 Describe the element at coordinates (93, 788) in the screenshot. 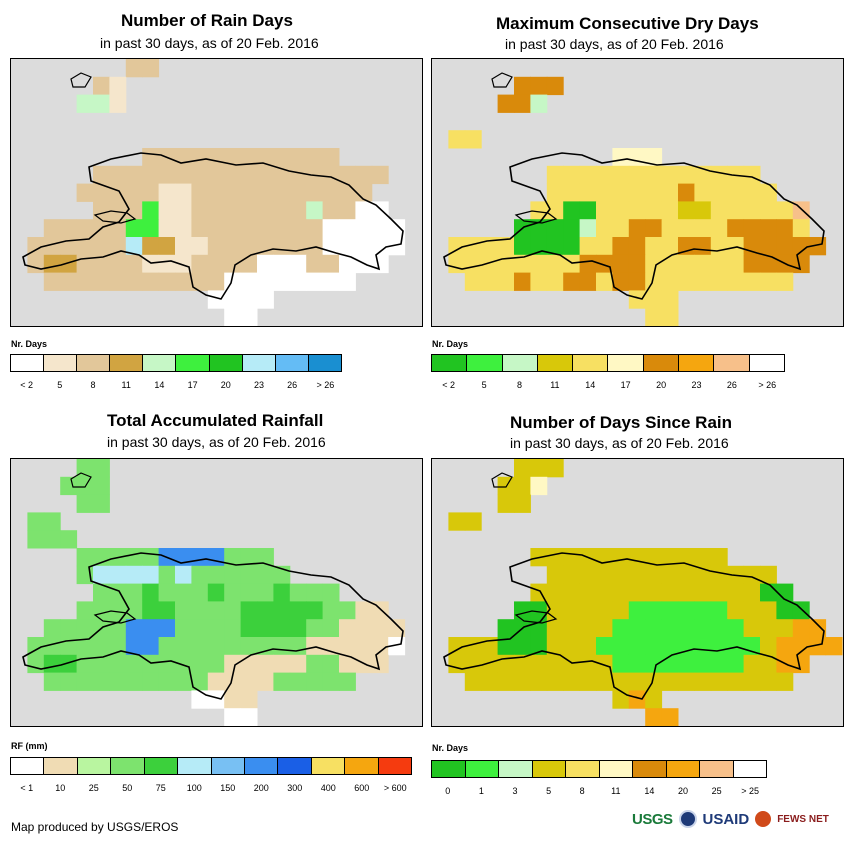

I see `legend-tick-label: 25` at that location.